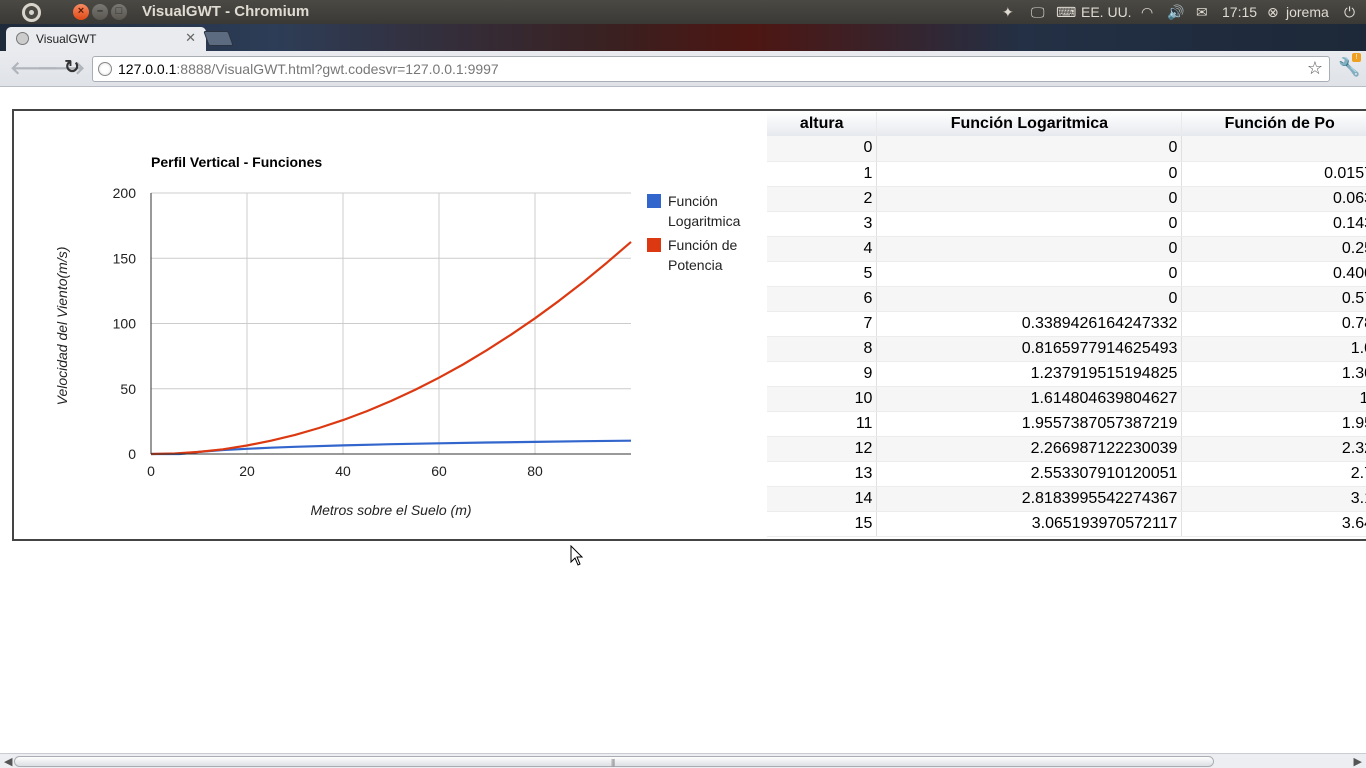 The image size is (1366, 768). What do you see at coordinates (81, 12) in the screenshot?
I see `window-close-button: ×` at bounding box center [81, 12].